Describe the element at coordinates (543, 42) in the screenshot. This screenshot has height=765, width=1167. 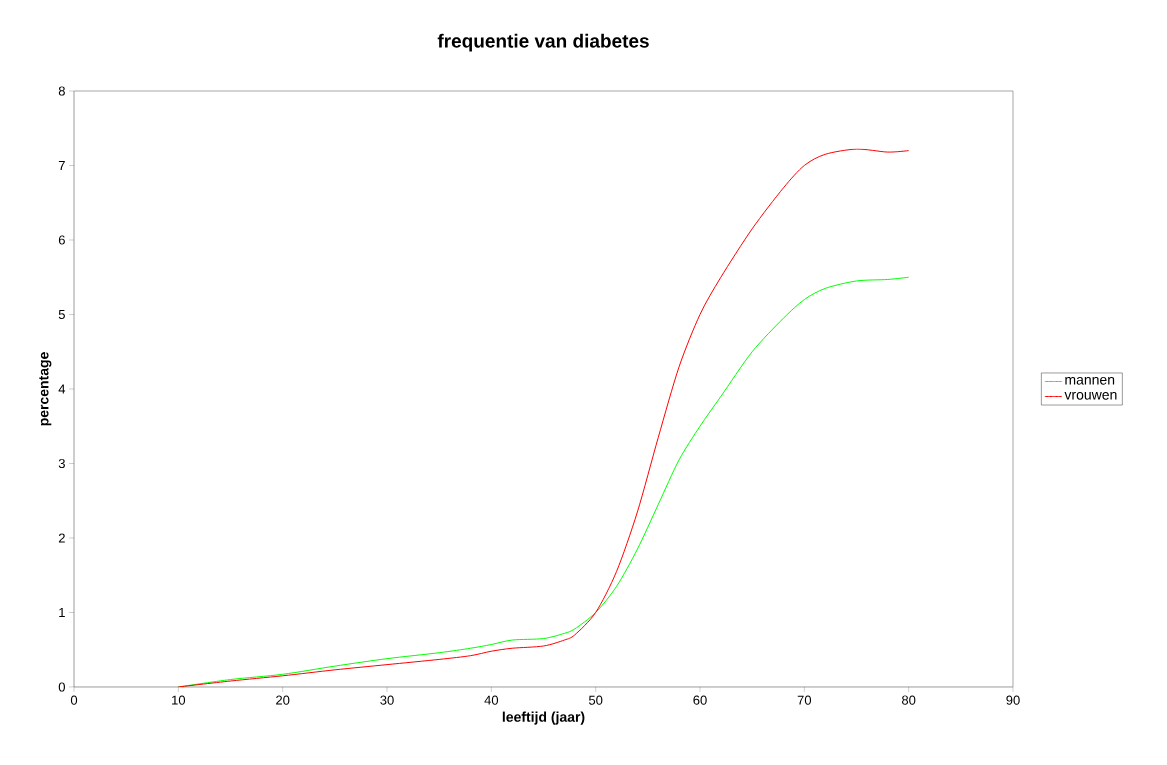
I see `chart-title: frequentie van diabetes` at that location.